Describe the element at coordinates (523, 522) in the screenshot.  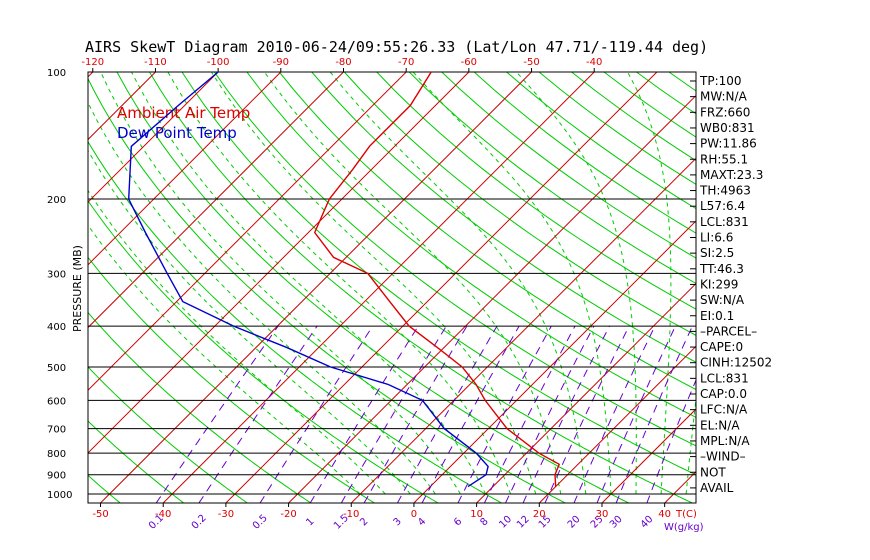
I see `mixing-ratio-tick-label: 12` at that location.